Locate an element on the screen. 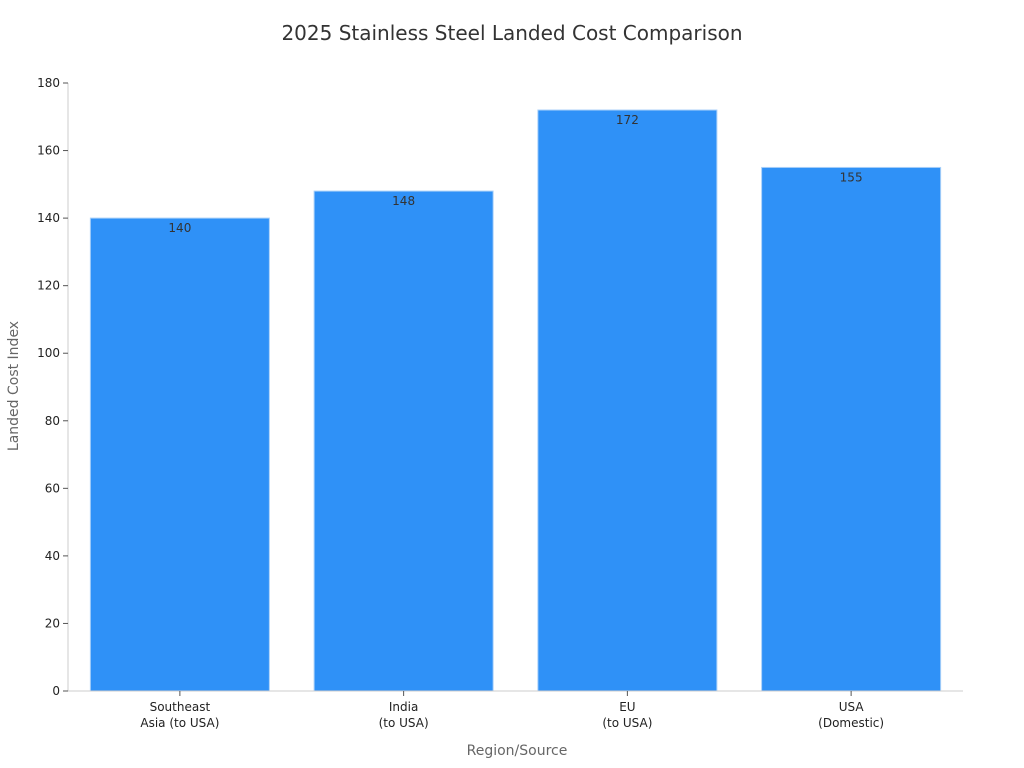 The image size is (1024, 768). y-tick-label: 180 is located at coordinates (48, 83).